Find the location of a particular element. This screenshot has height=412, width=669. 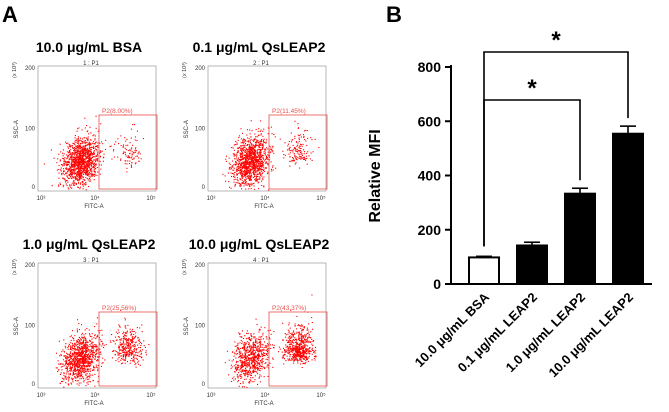

flow-plot-title: 10.0 μg/mL BSA is located at coordinates (89, 47).